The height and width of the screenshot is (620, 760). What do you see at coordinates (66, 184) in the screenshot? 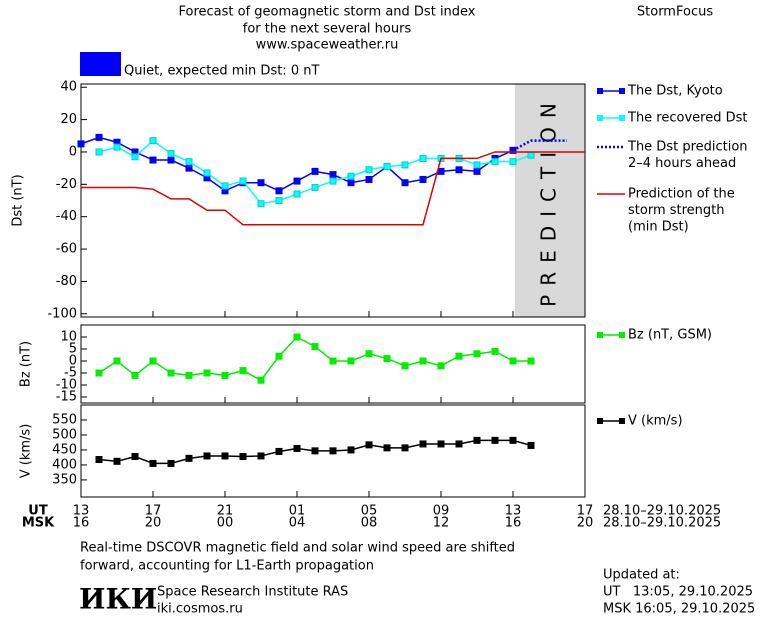
I see `y-tick-label: -20` at bounding box center [66, 184].